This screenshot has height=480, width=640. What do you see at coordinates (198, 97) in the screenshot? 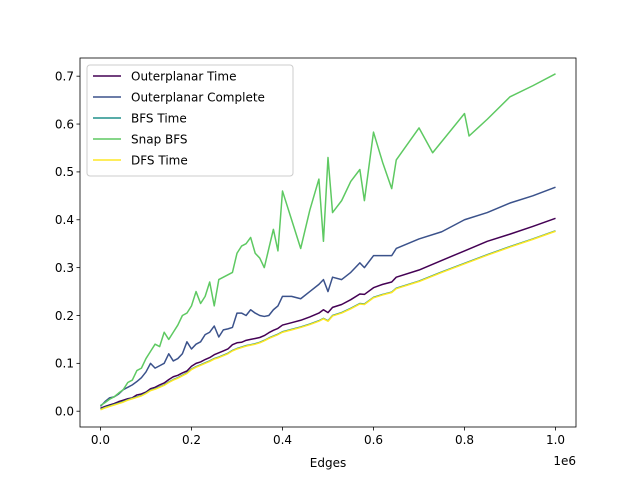
I see `legend-label: Outerplanar Complete` at bounding box center [198, 97].